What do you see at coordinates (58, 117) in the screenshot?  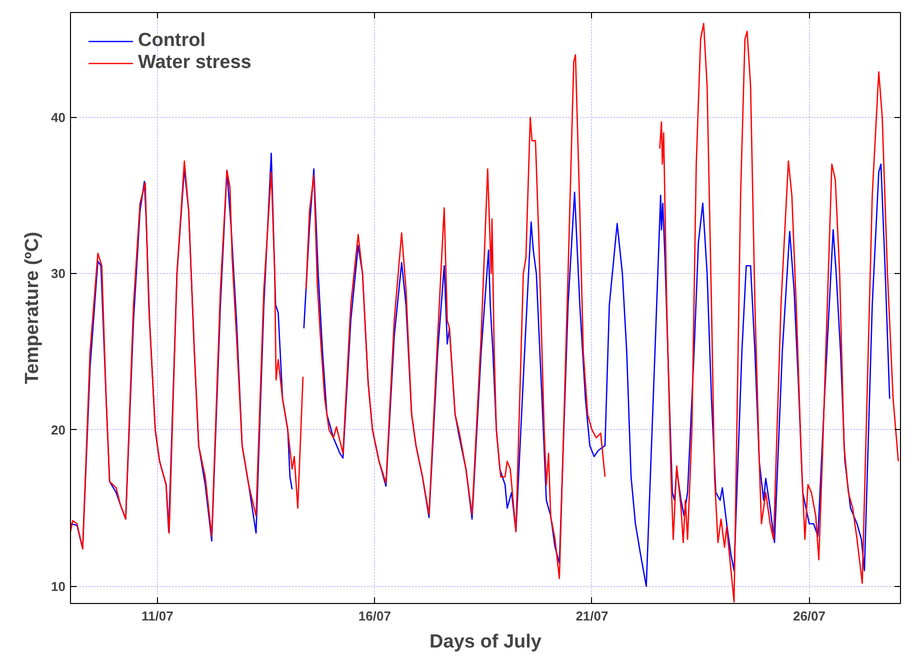 I see `y-tick-label: 40` at bounding box center [58, 117].